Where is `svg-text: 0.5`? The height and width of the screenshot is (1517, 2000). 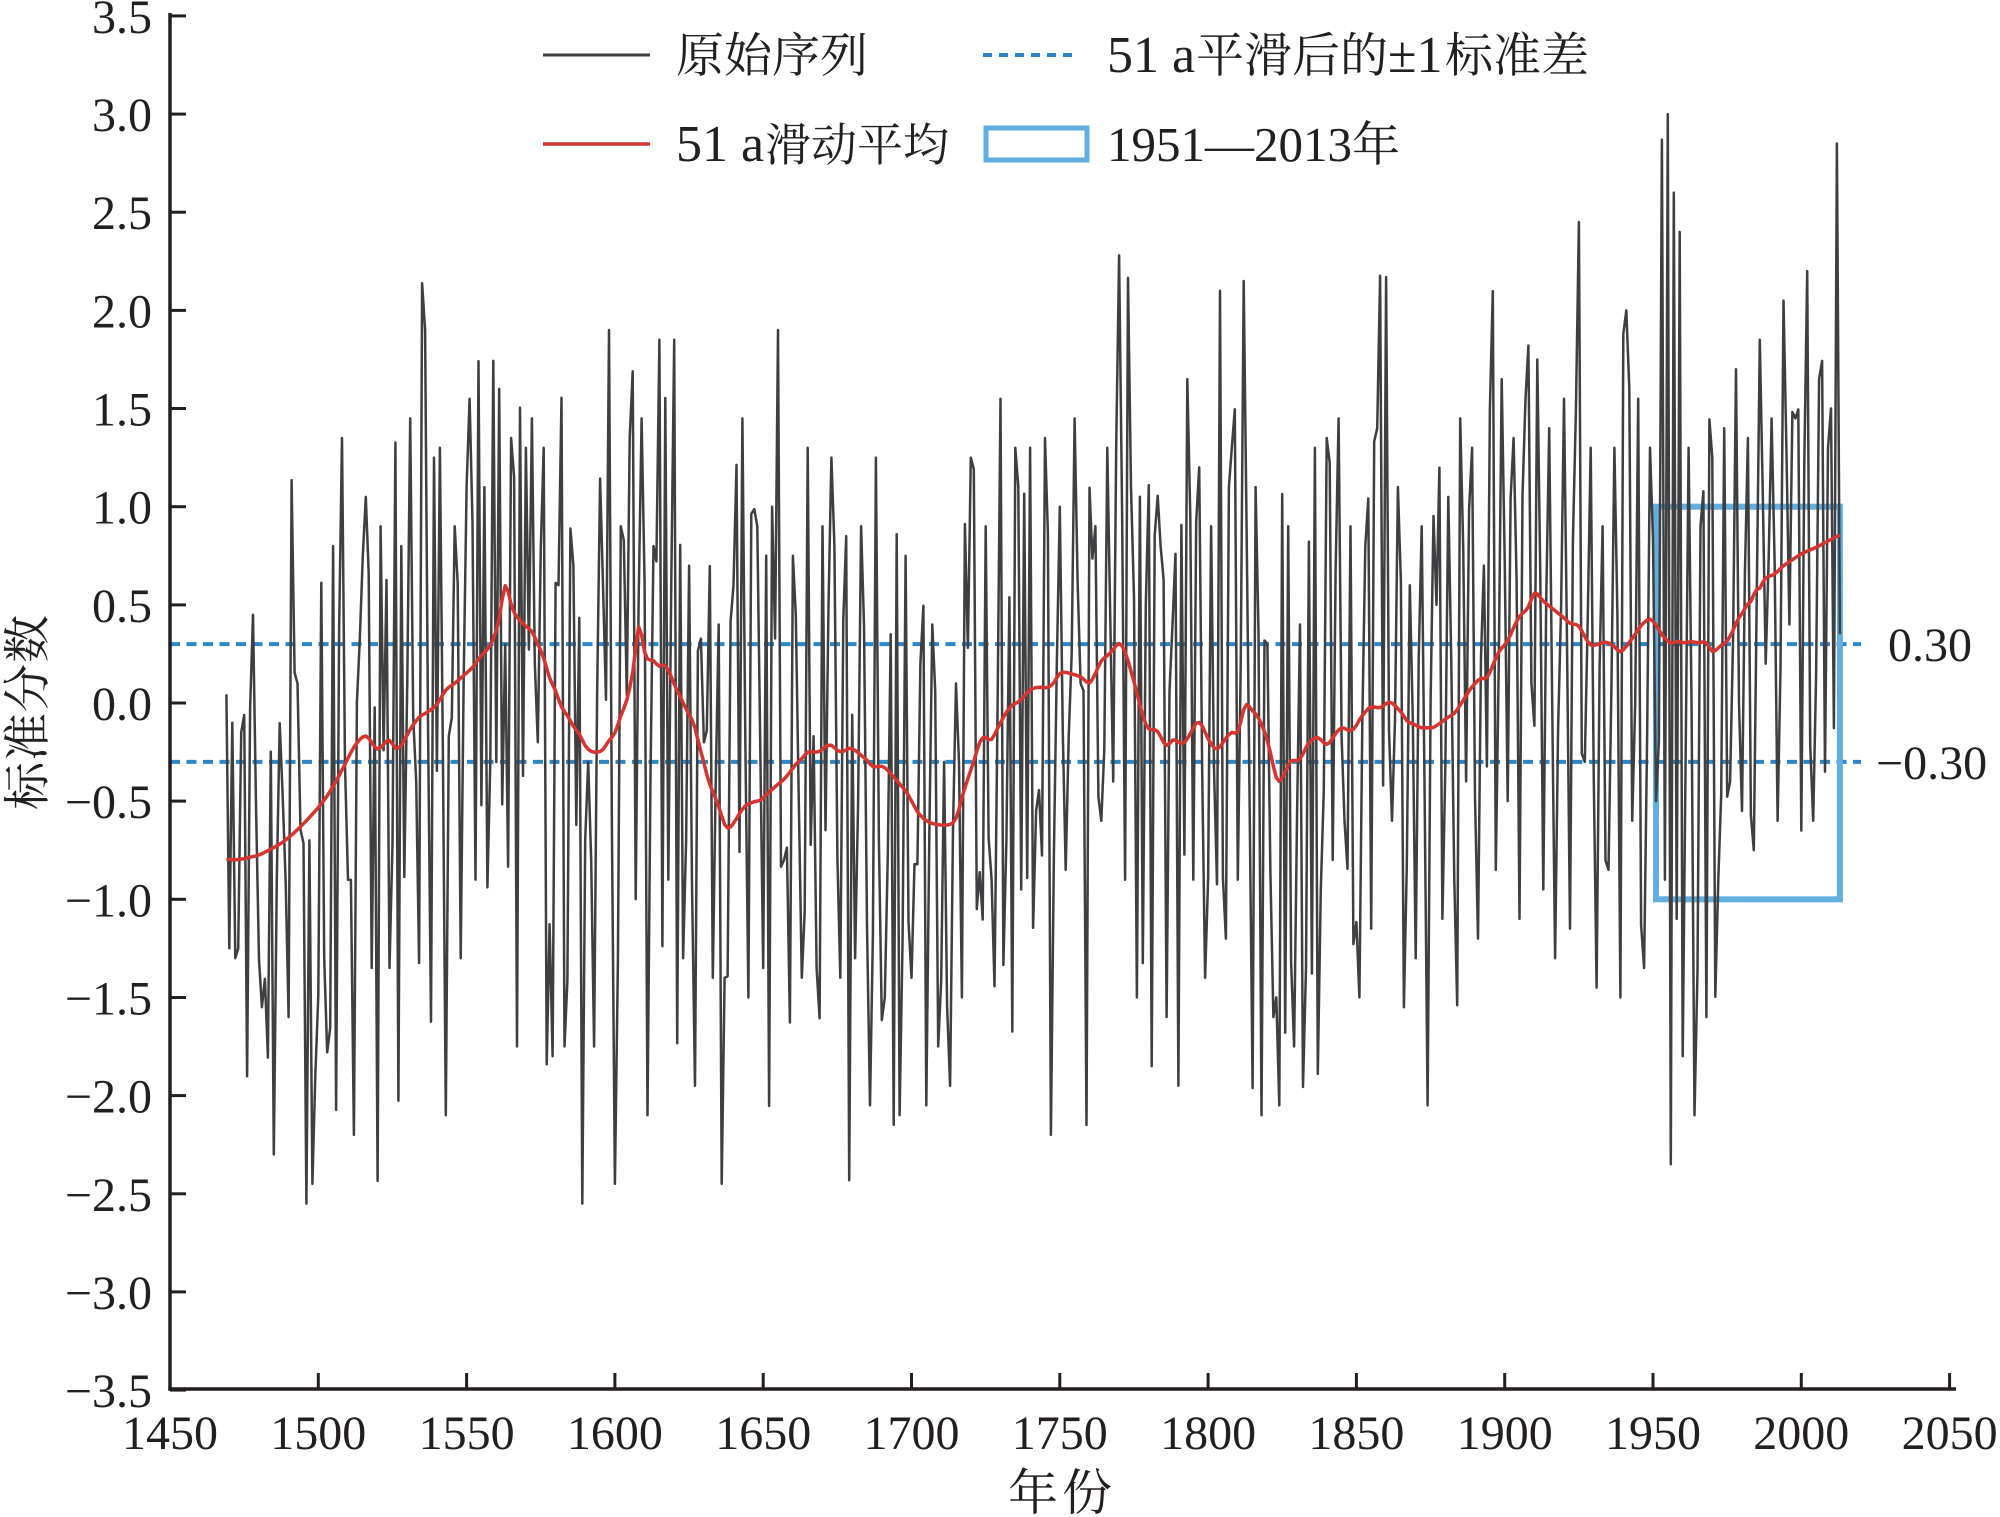 svg-text: 0.5 is located at coordinates (122, 606).